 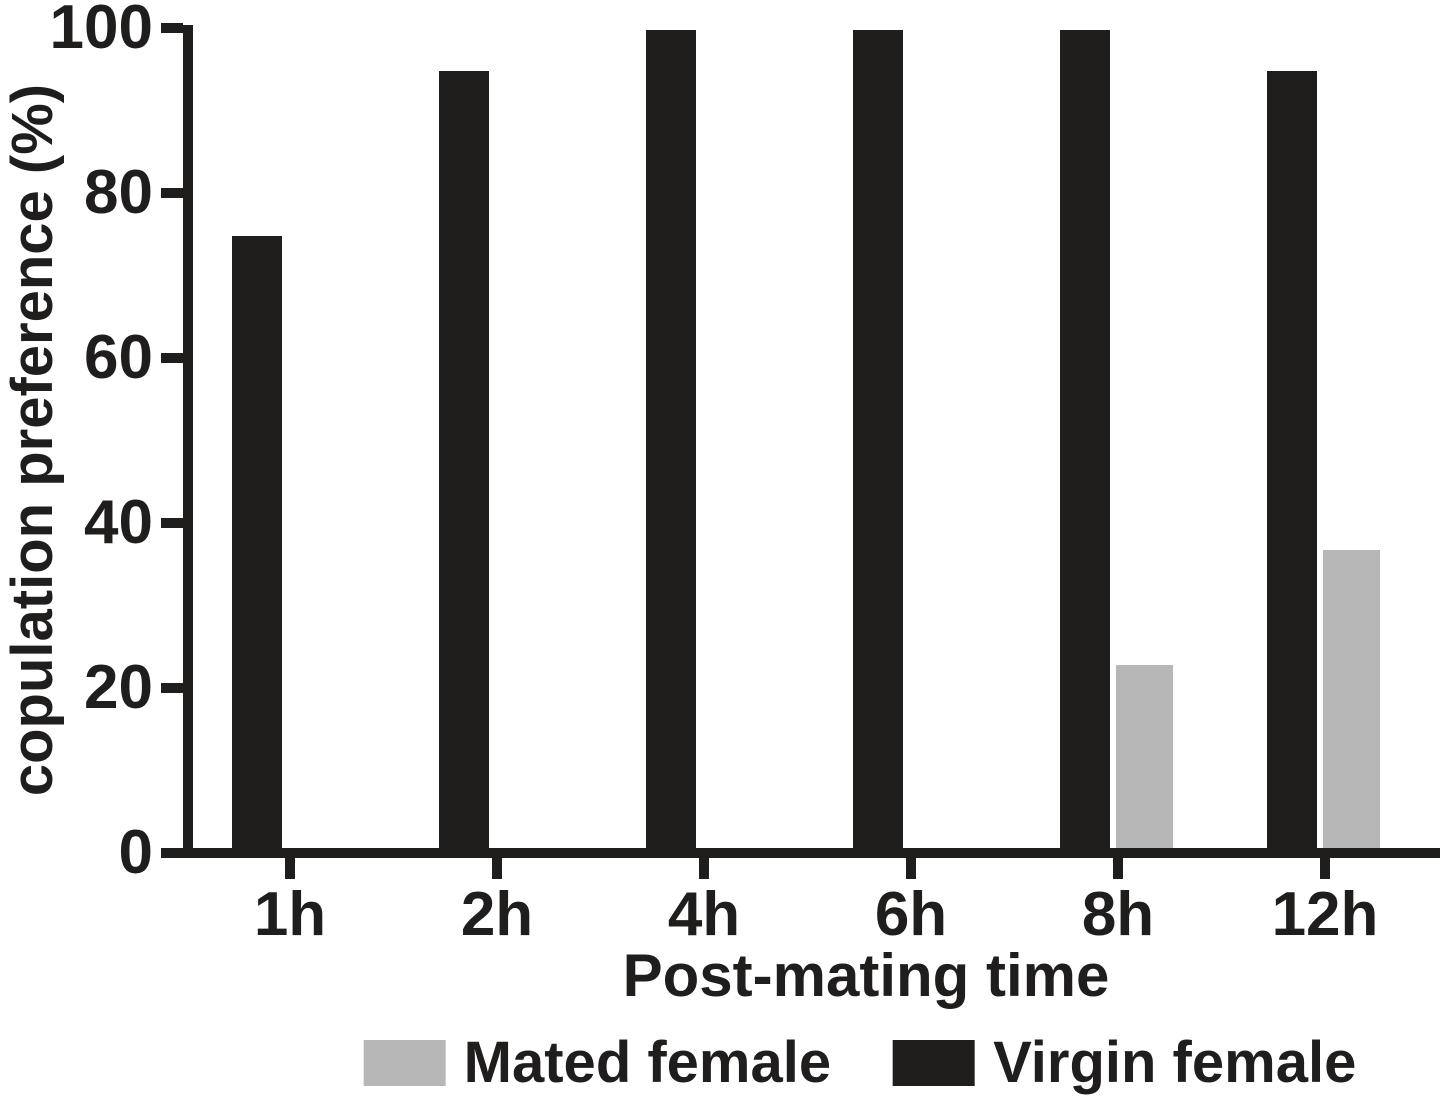 I want to click on y-tick-label-0: 0, so click(x=135, y=852).